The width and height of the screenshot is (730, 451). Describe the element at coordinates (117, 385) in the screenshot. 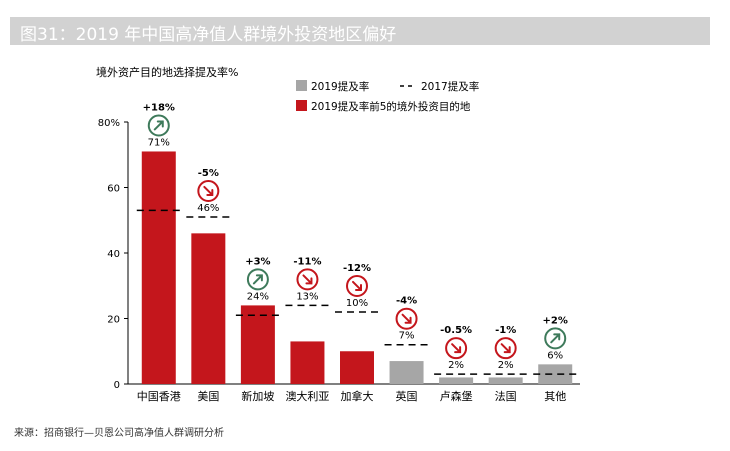

I see `y-tick-label: 0` at that location.